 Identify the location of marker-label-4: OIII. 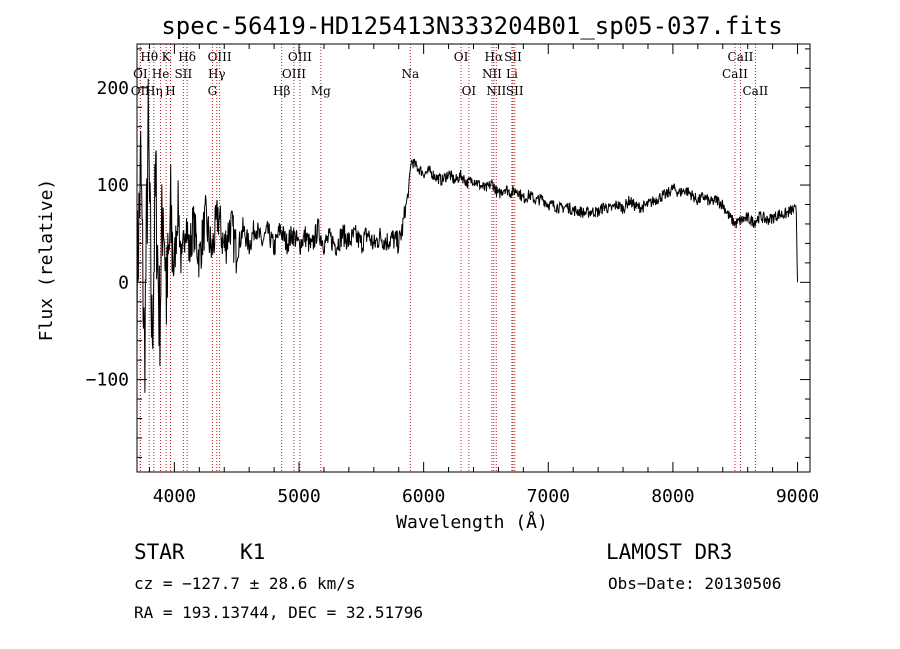
(300, 57).